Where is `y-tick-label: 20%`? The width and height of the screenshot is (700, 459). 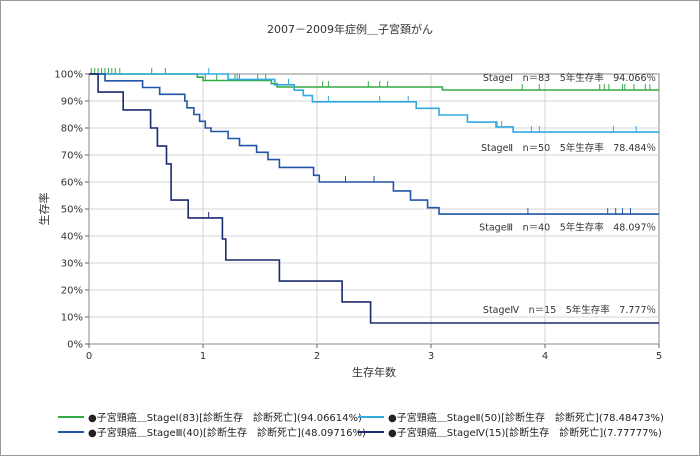 y-tick-label: 20% is located at coordinates (72, 291).